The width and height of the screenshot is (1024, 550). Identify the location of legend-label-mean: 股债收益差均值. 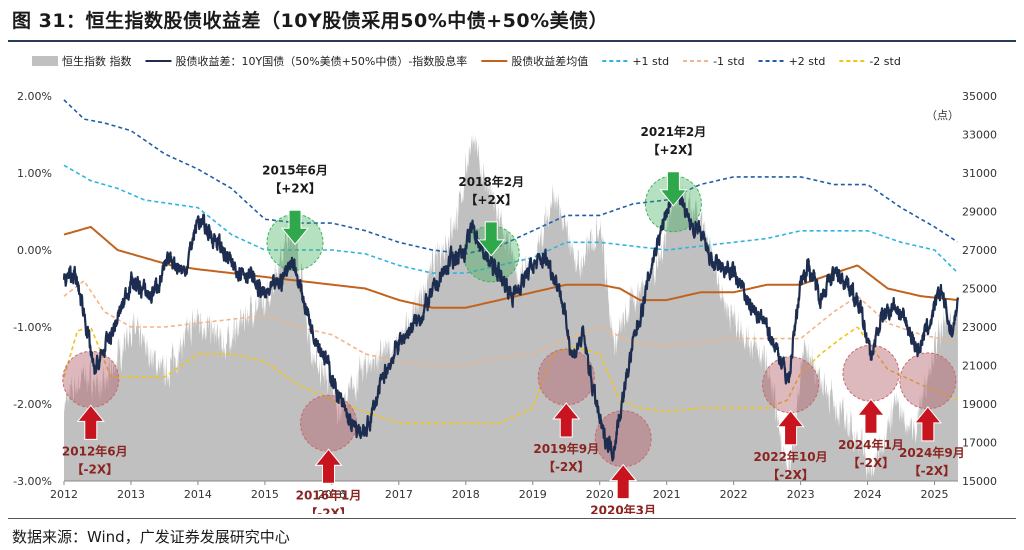
(549, 61).